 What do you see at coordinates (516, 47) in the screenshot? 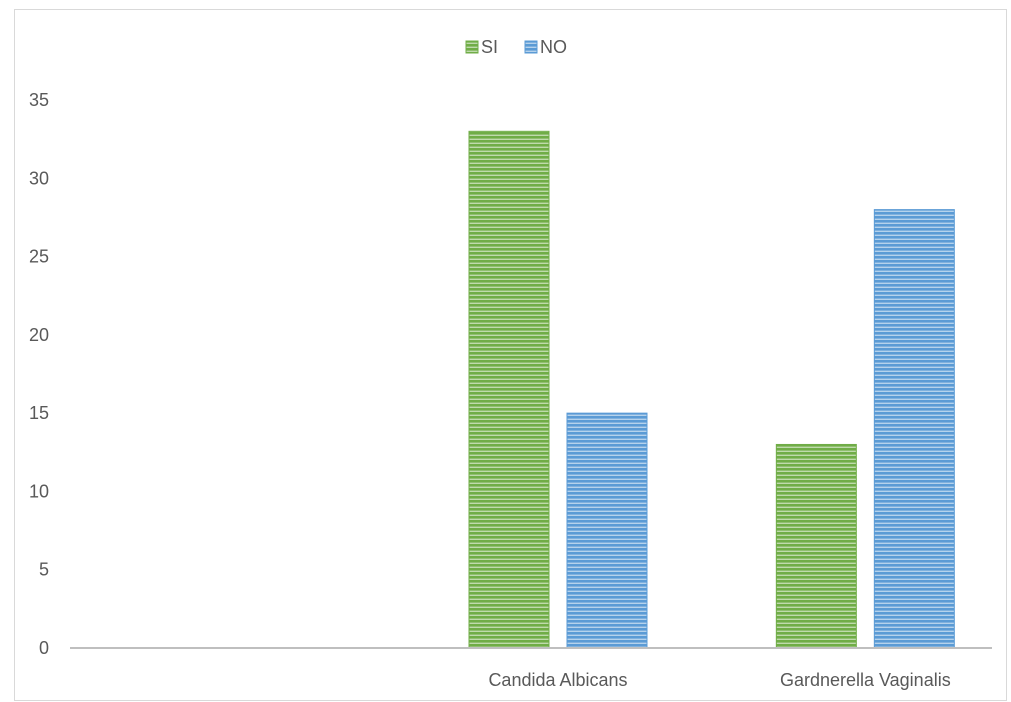
I see `legend: SI NO` at bounding box center [516, 47].